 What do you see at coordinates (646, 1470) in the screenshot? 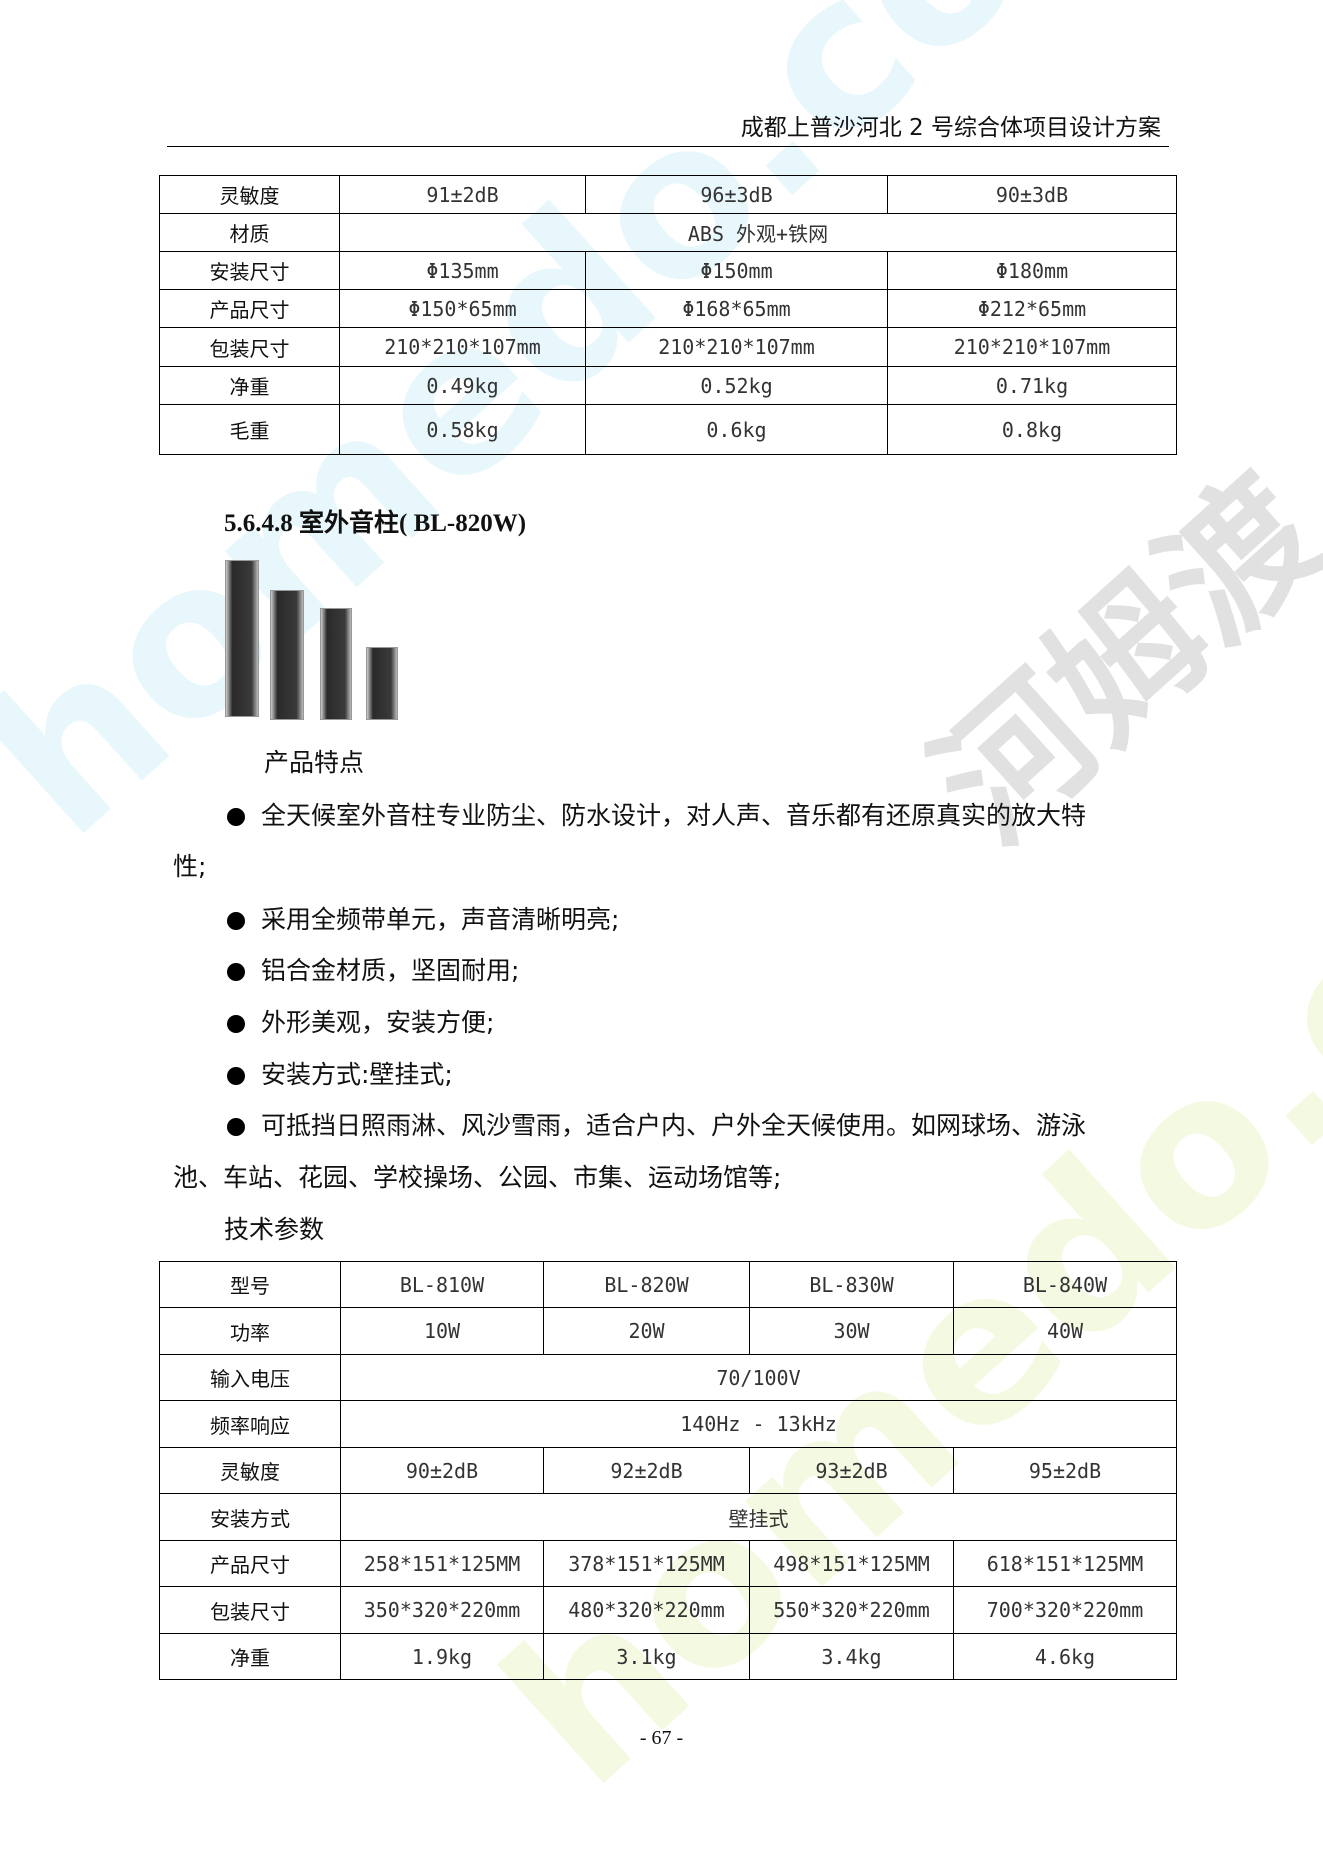
I see `table-cell: 92±2dB` at bounding box center [646, 1470].